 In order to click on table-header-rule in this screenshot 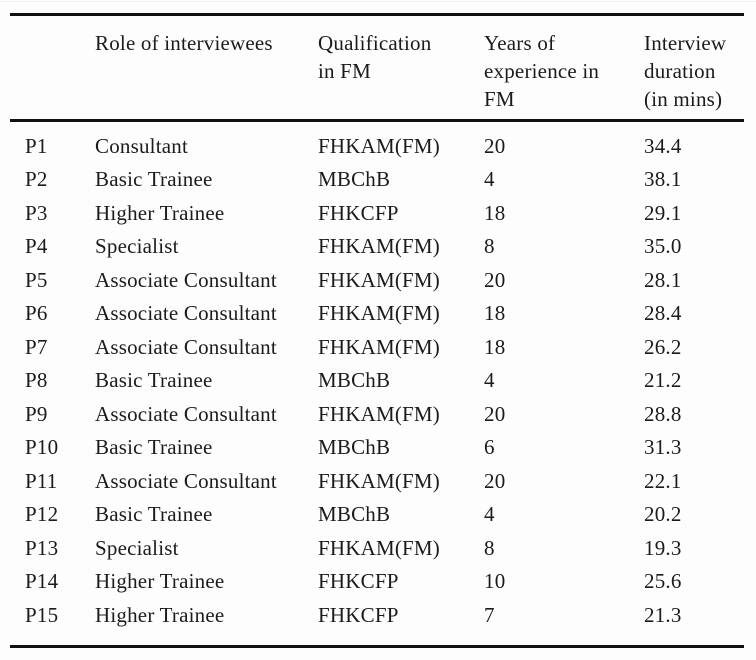, I will do `click(377, 120)`.